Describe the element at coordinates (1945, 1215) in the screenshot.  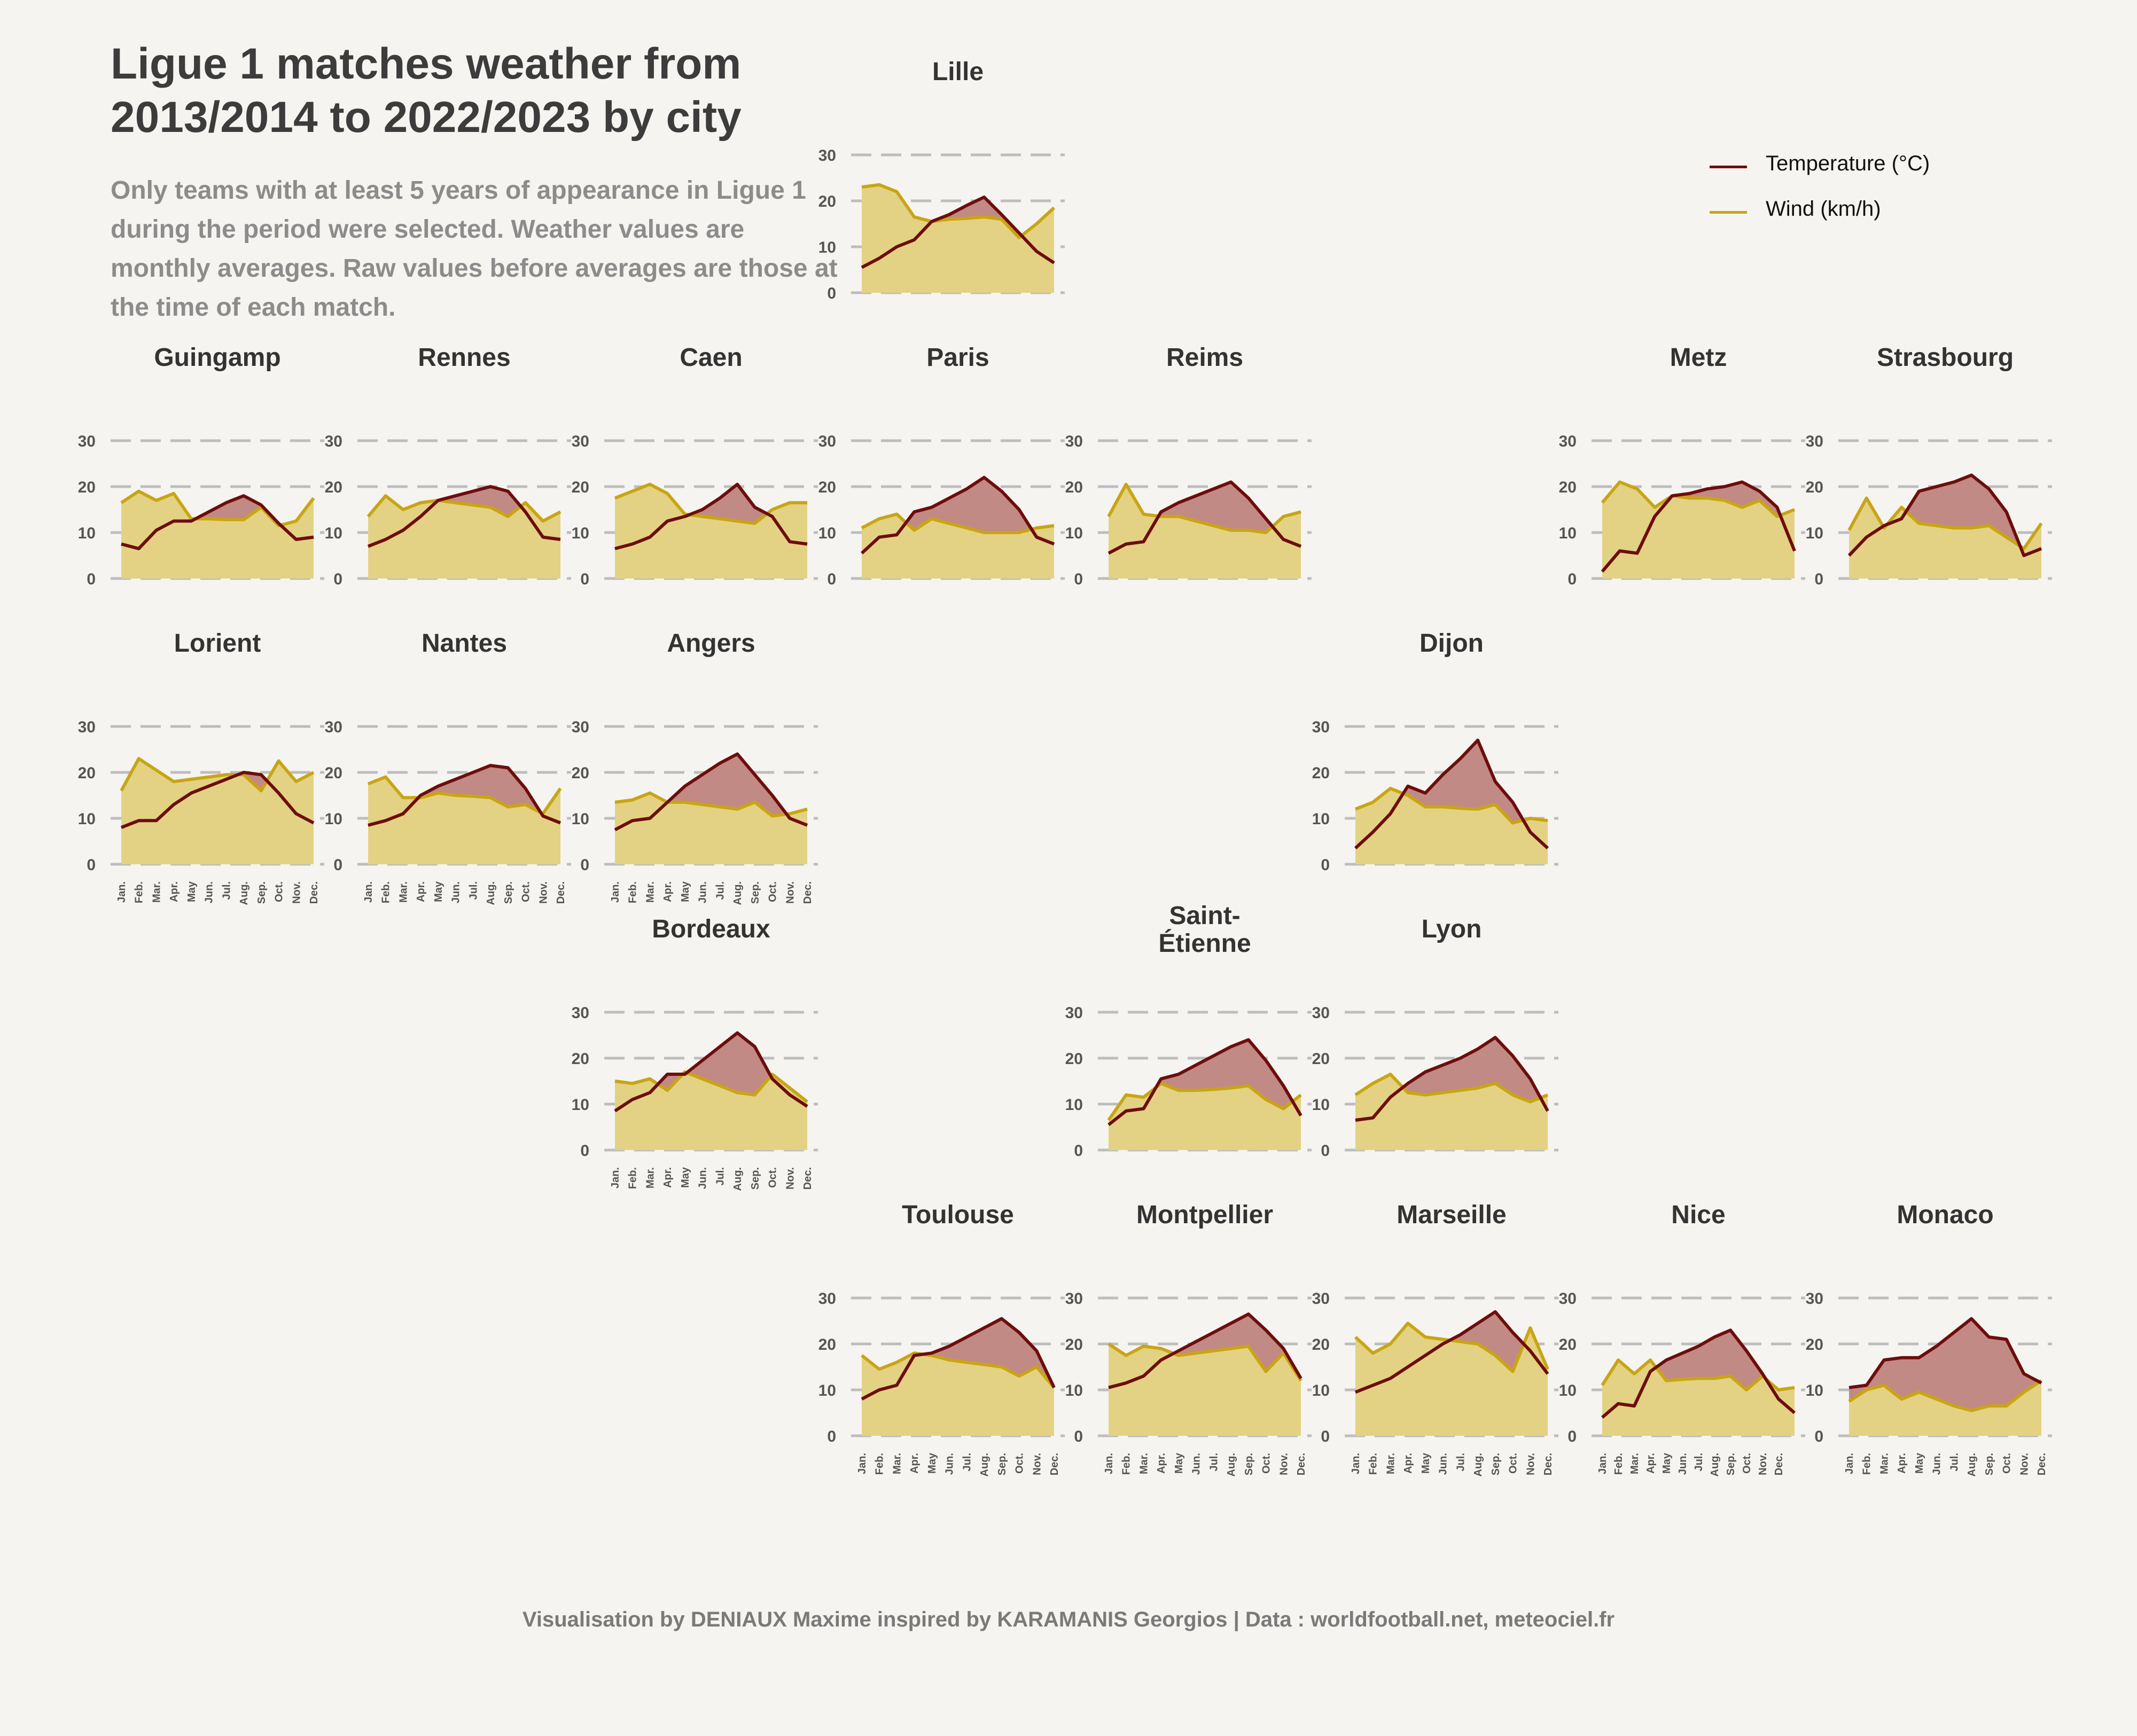
I see `panel-title-line: Monaco` at that location.